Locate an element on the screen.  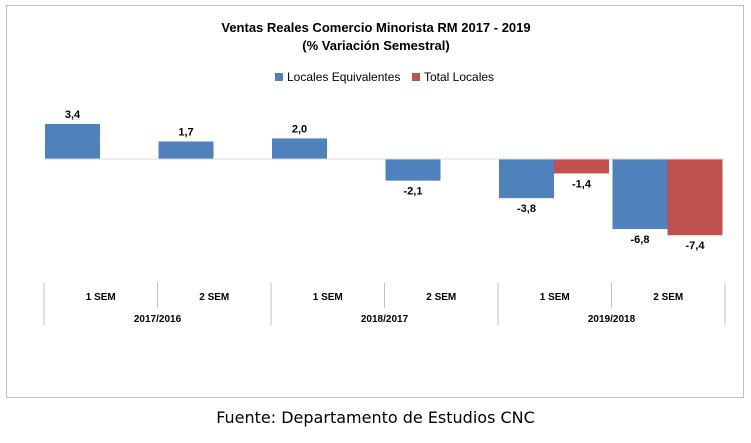
category-label-5: 1 SEM is located at coordinates (555, 297).